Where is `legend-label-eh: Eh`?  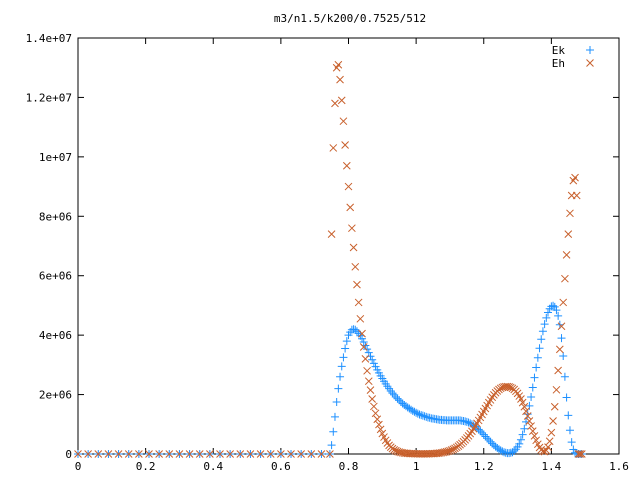 legend-label-eh: Eh is located at coordinates (558, 63).